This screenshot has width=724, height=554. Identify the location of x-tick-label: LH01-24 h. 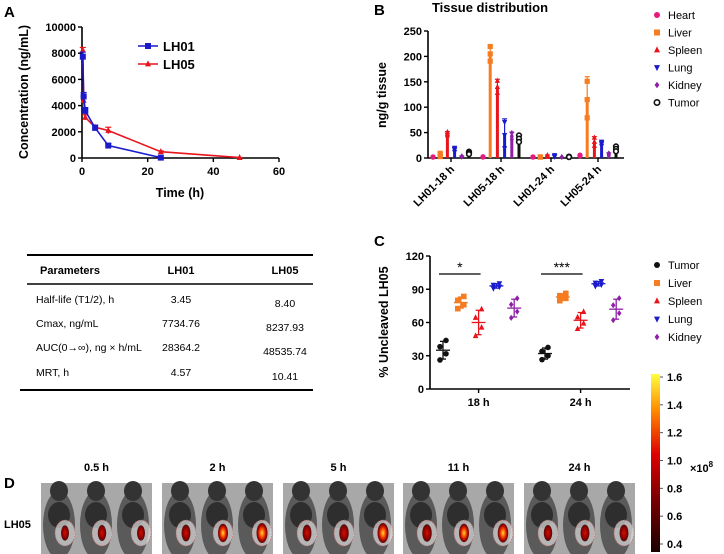
(534, 186).